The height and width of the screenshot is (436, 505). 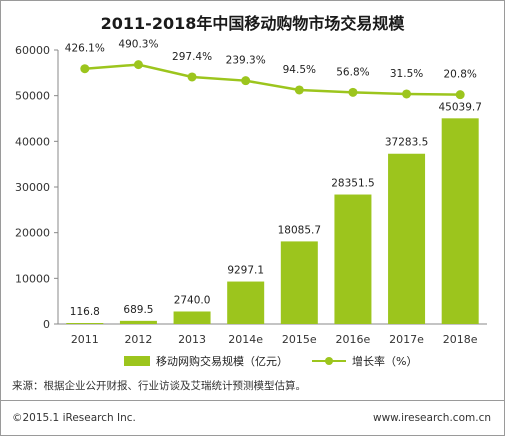 I want to click on bar-data-label: 116.8, so click(x=85, y=312).